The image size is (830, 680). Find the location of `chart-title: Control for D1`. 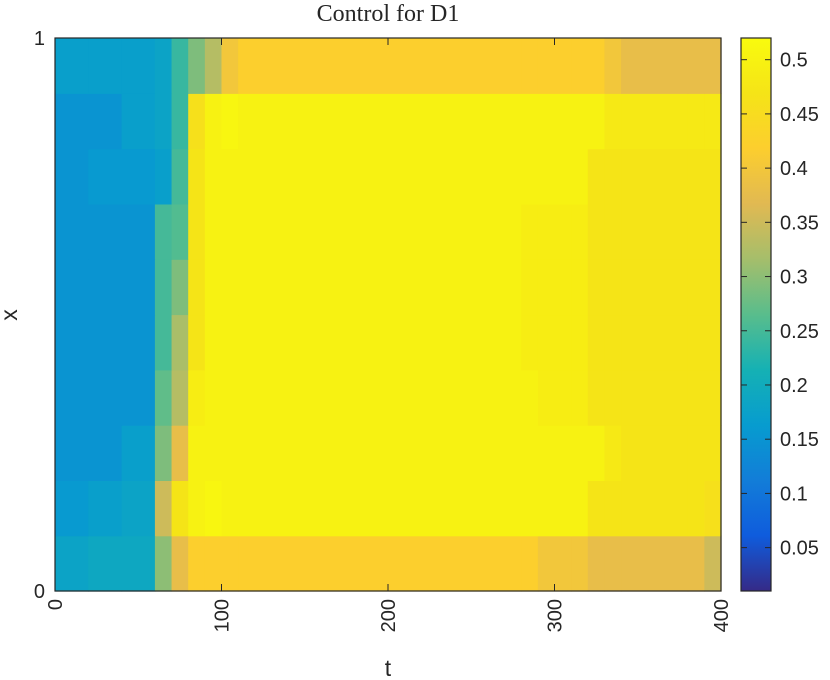

chart-title: Control for D1 is located at coordinates (388, 14).